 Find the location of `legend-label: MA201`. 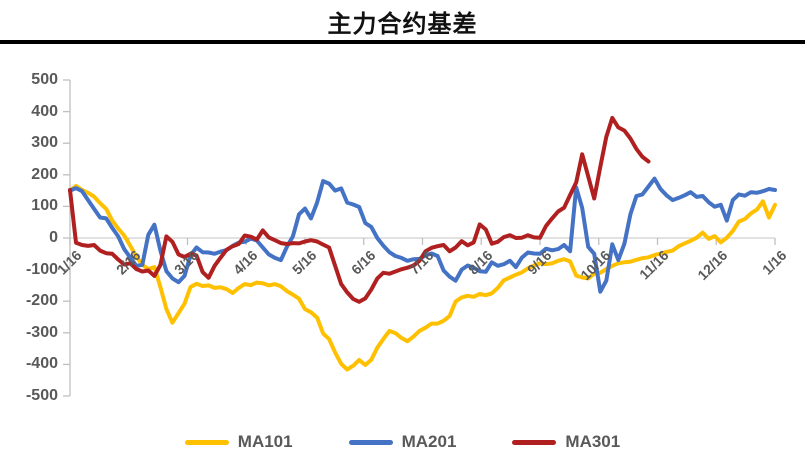

legend-label: MA201 is located at coordinates (429, 441).